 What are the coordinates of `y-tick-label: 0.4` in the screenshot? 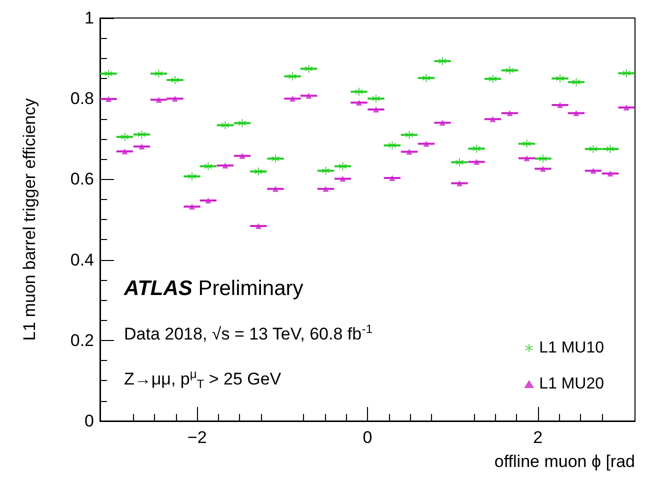 It's located at (82, 260).